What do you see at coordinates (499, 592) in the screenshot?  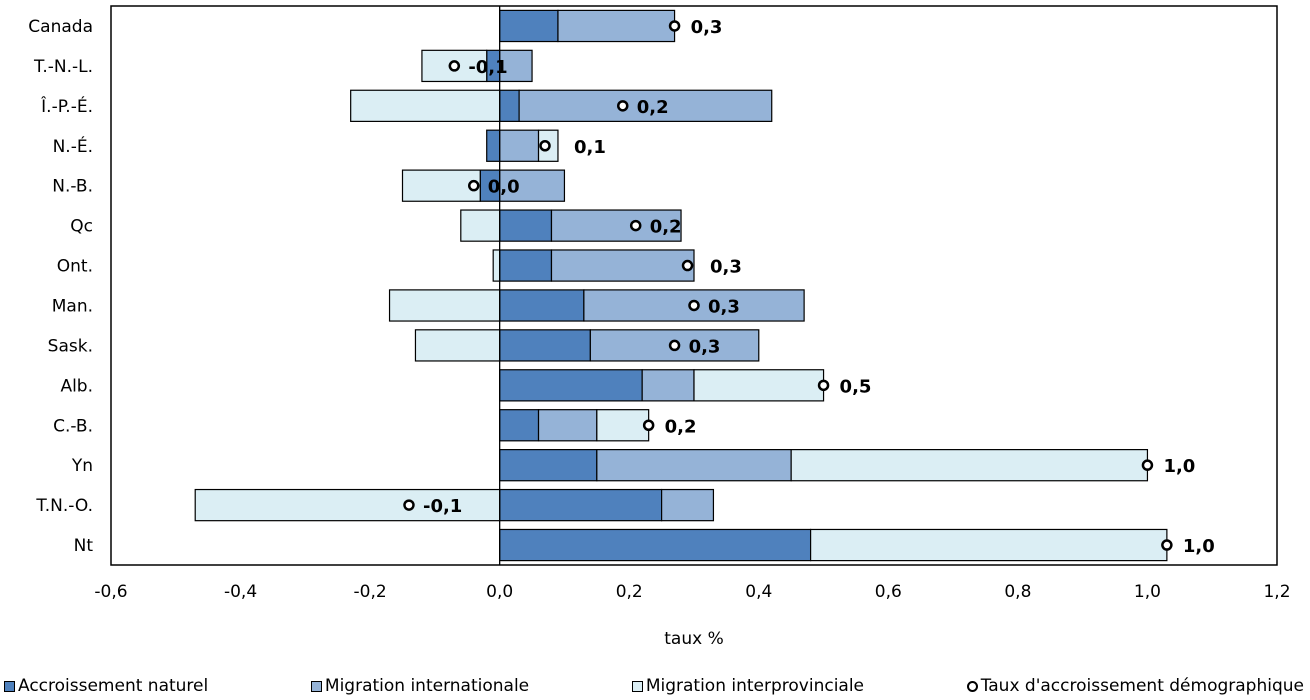 I see `x-tick-label: 0,0` at bounding box center [499, 592].